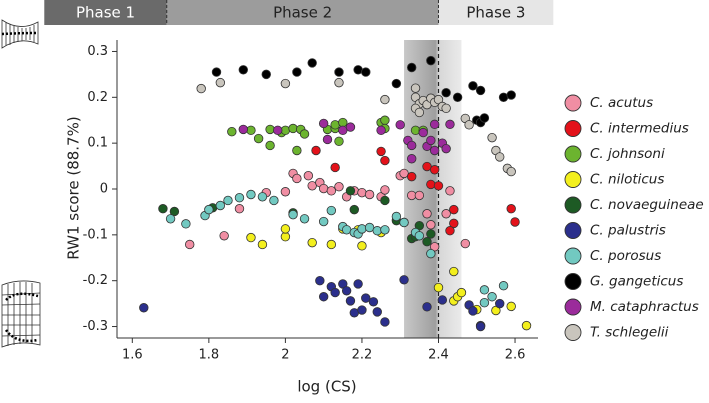  Describe the element at coordinates (95, 280) in the screenshot. I see `y-tick-label: -0.2` at that location.